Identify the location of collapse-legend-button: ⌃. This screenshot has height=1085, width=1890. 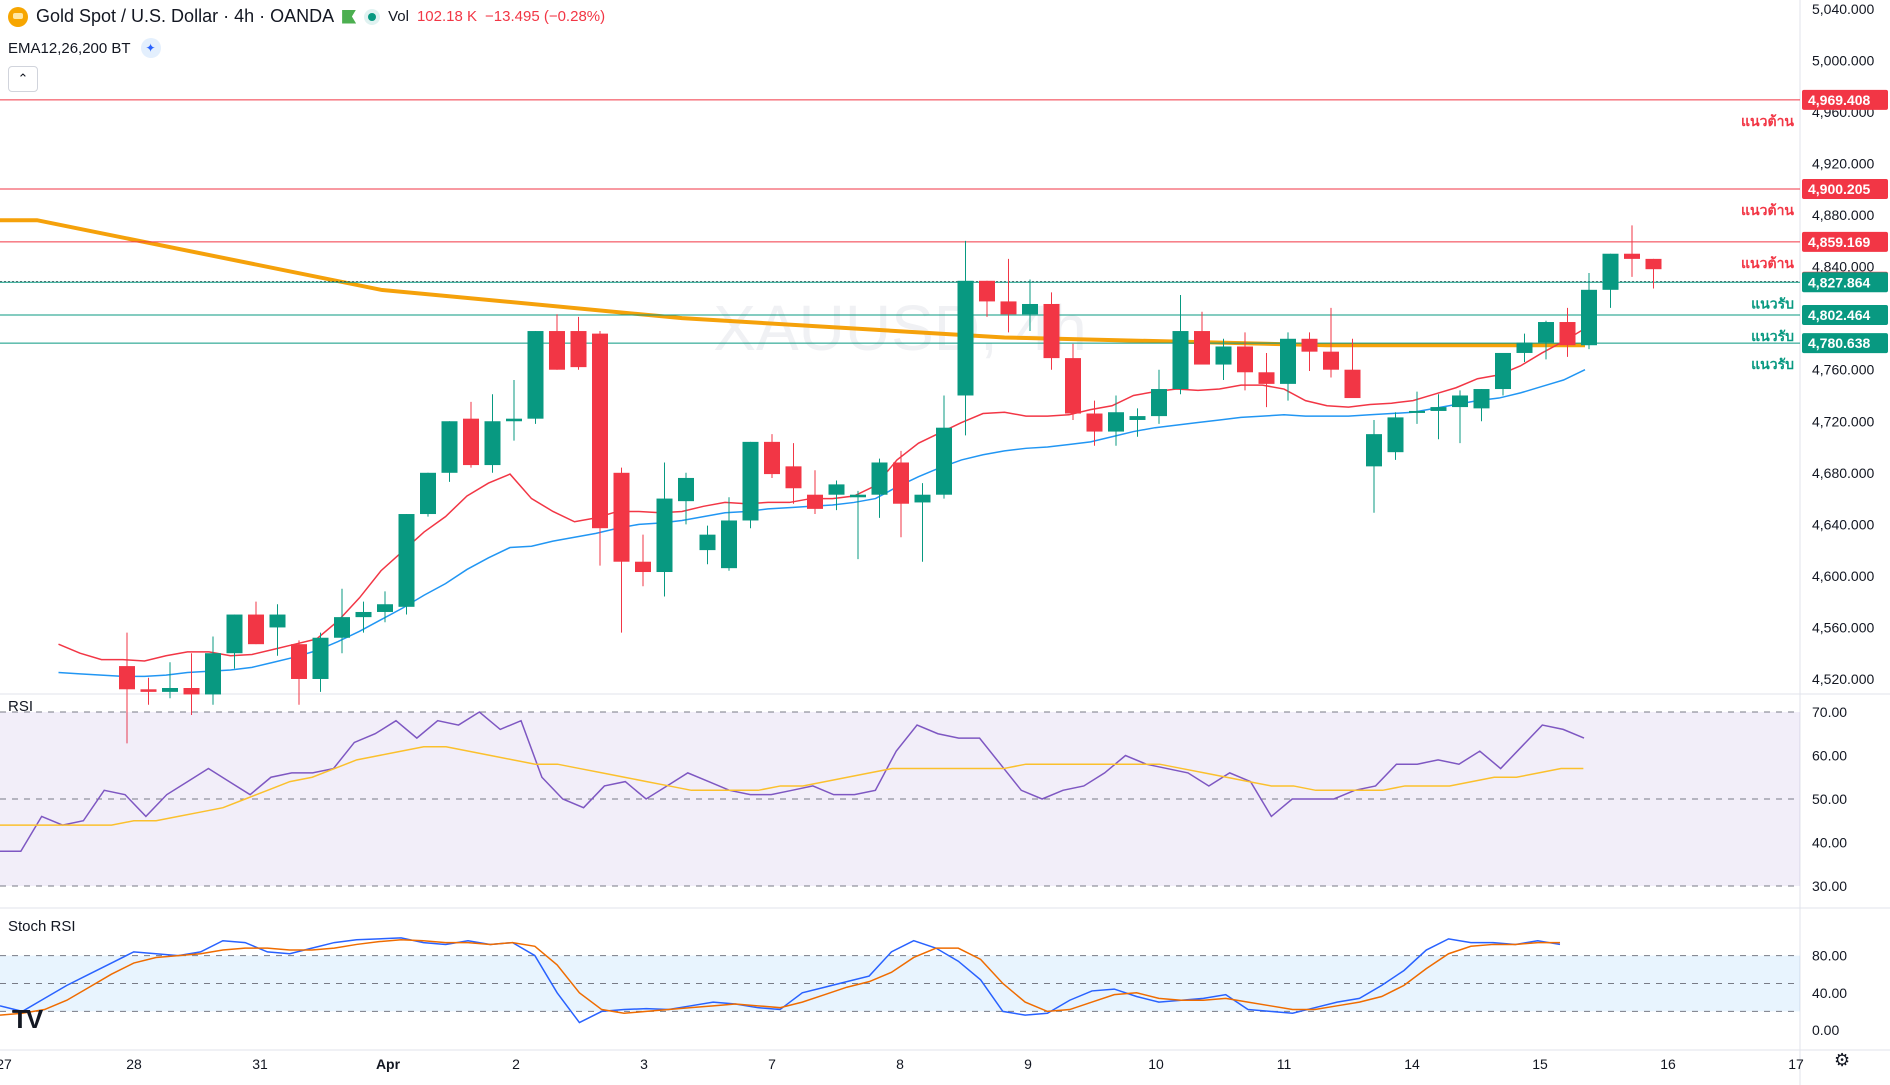
(23, 79).